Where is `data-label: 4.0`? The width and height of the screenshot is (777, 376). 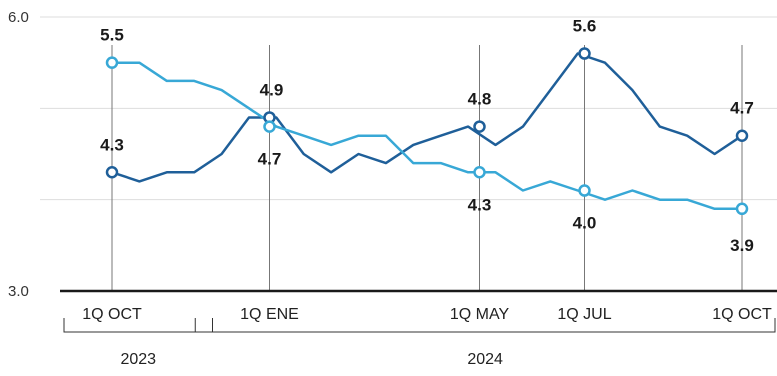
data-label: 4.0 is located at coordinates (585, 223).